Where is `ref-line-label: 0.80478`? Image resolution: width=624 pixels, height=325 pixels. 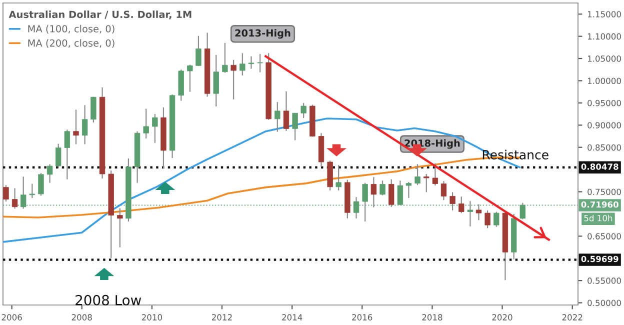 ref-line-label: 0.80478 is located at coordinates (599, 167).